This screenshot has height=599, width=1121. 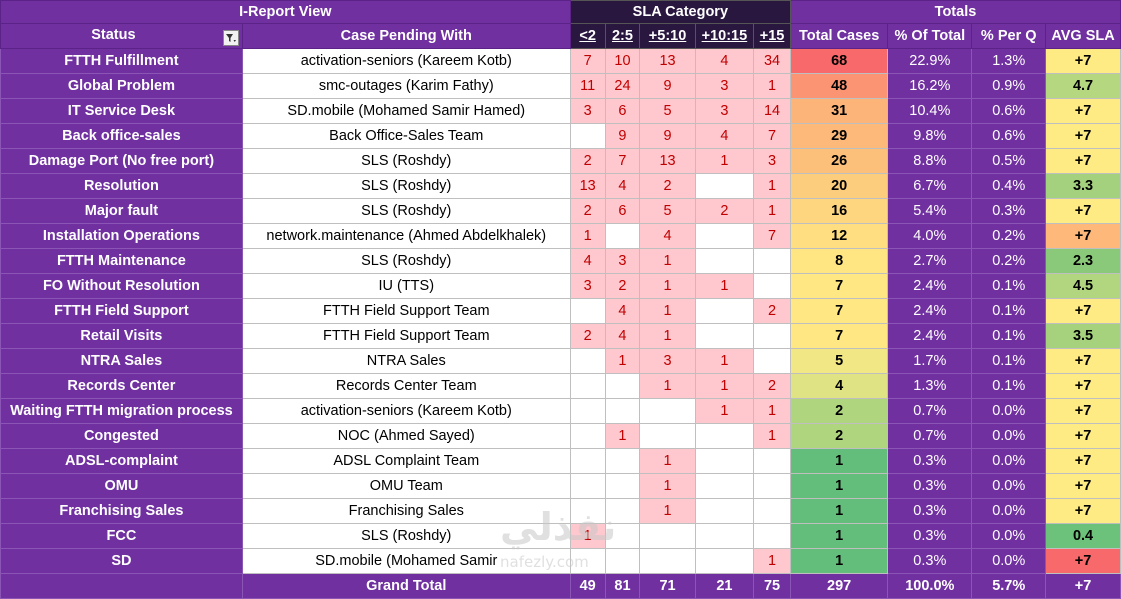 I want to click on grand-total-spacer, so click(x=121, y=586).